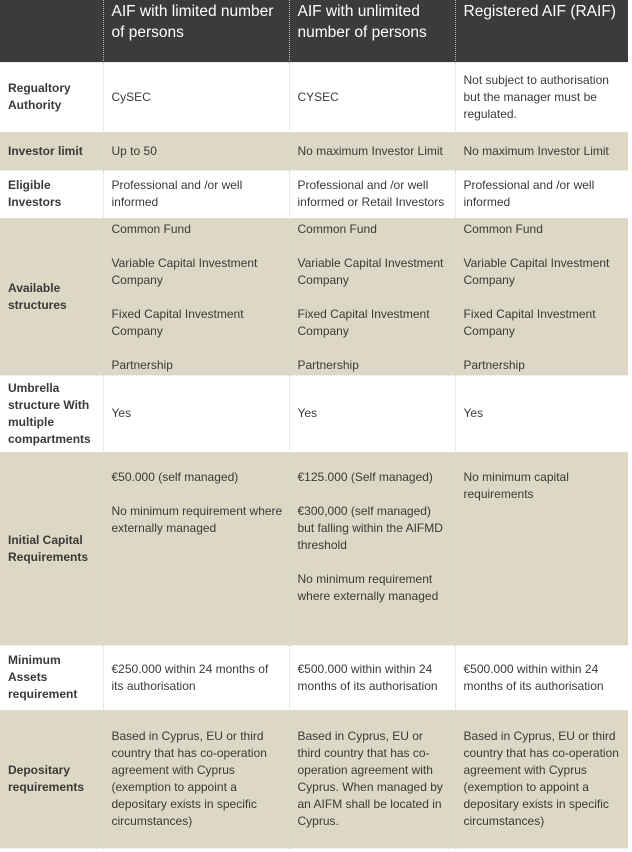 This screenshot has width=632, height=852. What do you see at coordinates (541, 548) in the screenshot?
I see `table-cell: No minimum capital requirements` at bounding box center [541, 548].